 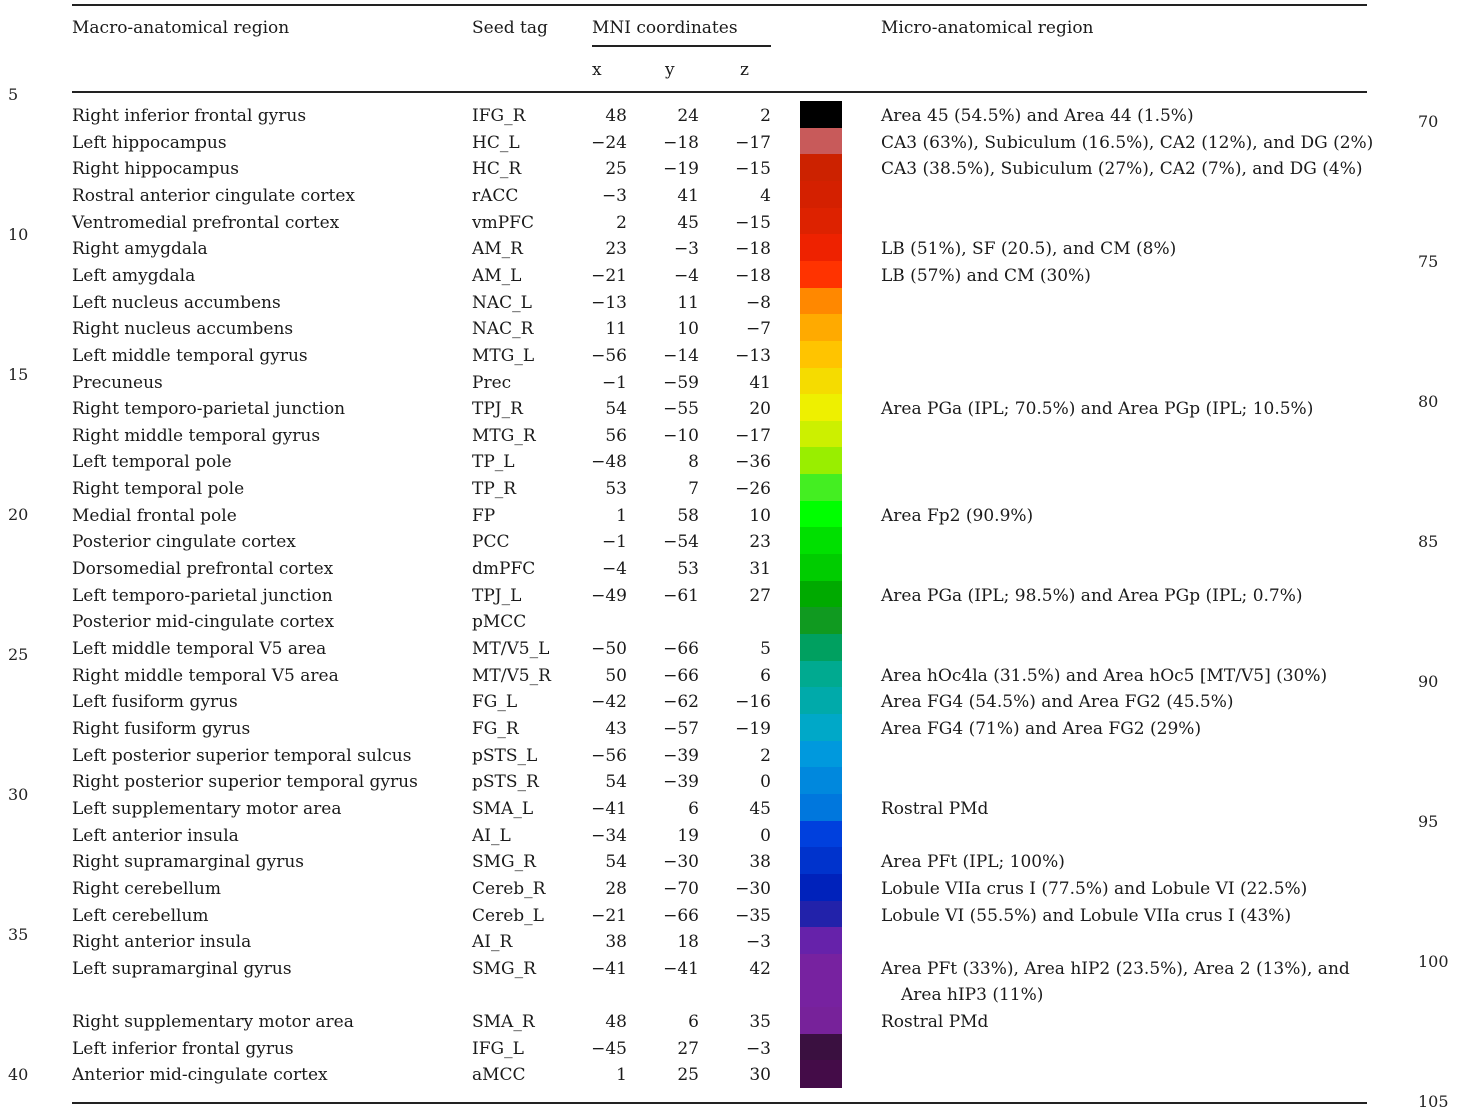 I want to click on mni-y-cell: 18, so click(x=688, y=942).